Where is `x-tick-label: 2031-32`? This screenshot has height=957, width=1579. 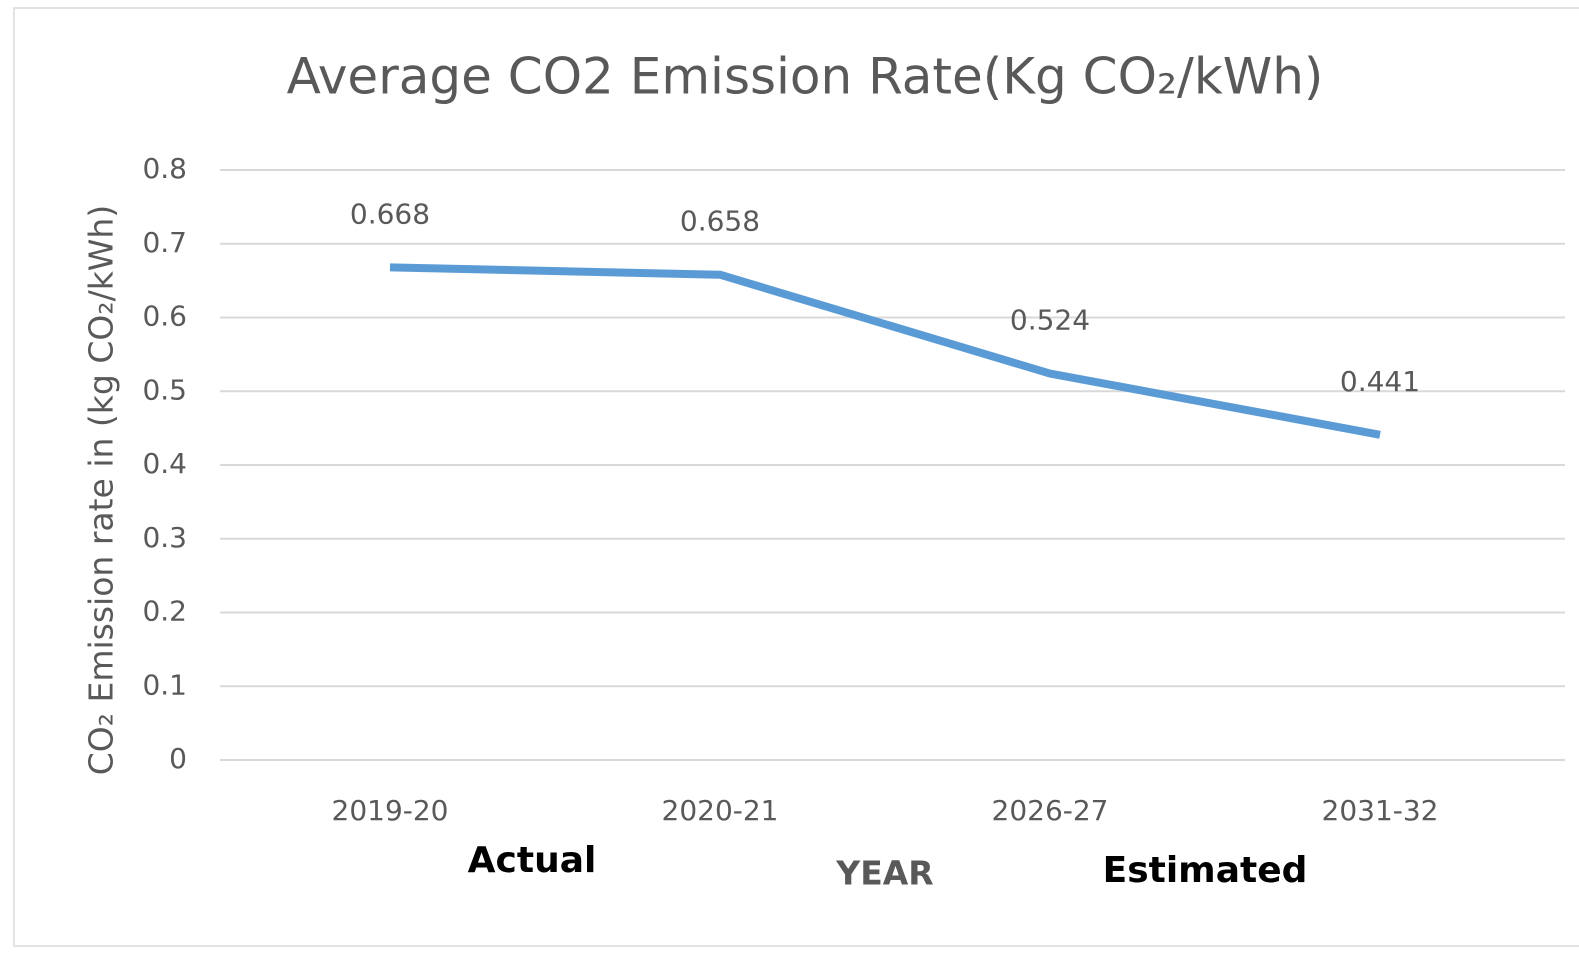 x-tick-label: 2031-32 is located at coordinates (1380, 810).